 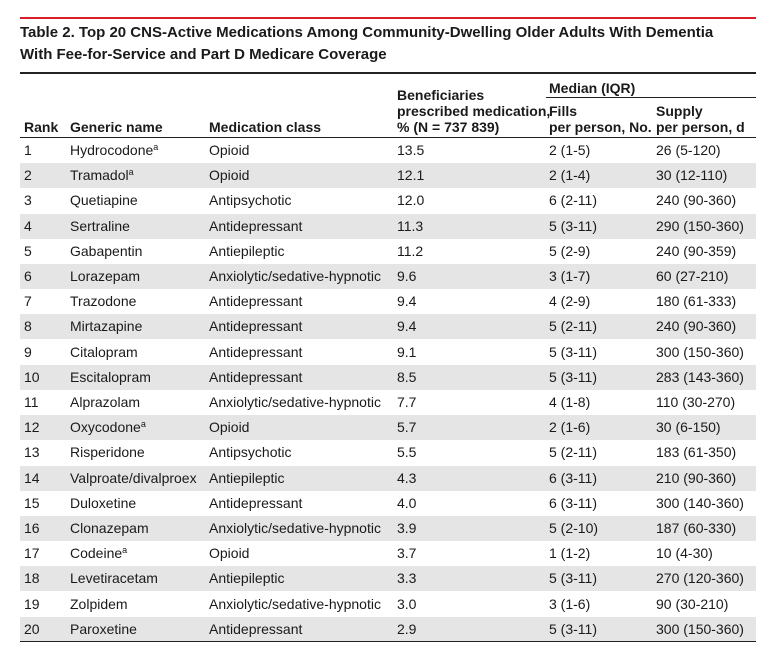 I want to click on header-fills-line1: Fills, so click(x=563, y=111).